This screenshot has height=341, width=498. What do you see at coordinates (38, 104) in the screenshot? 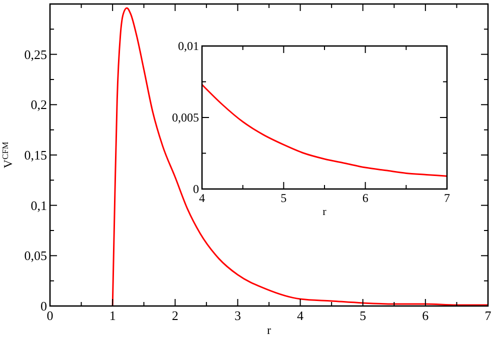
I see `y-tick-label: 0,2` at bounding box center [38, 104].